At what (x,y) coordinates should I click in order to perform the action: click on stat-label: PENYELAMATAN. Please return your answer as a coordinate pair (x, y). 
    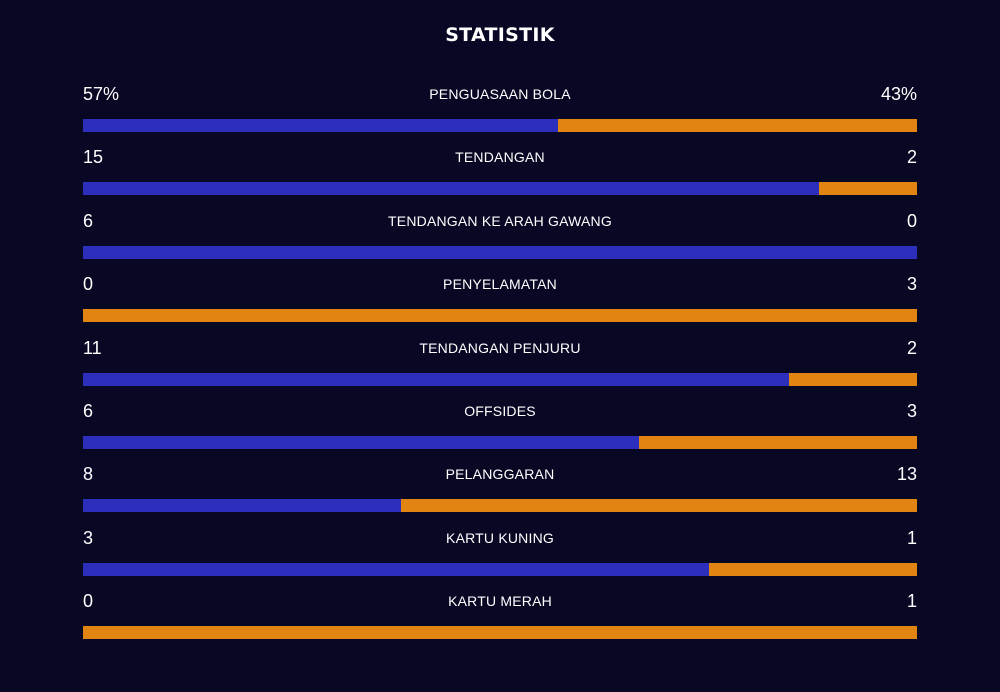
    Looking at the image, I should click on (500, 284).